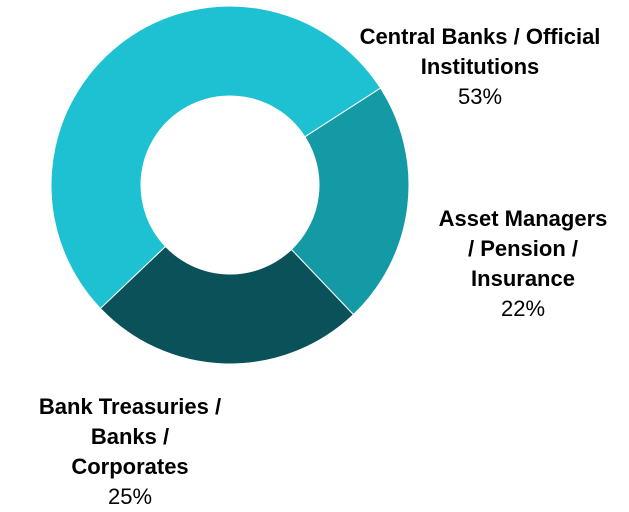 This screenshot has height=512, width=629. I want to click on slice-name-line: Corporates, so click(130, 466).